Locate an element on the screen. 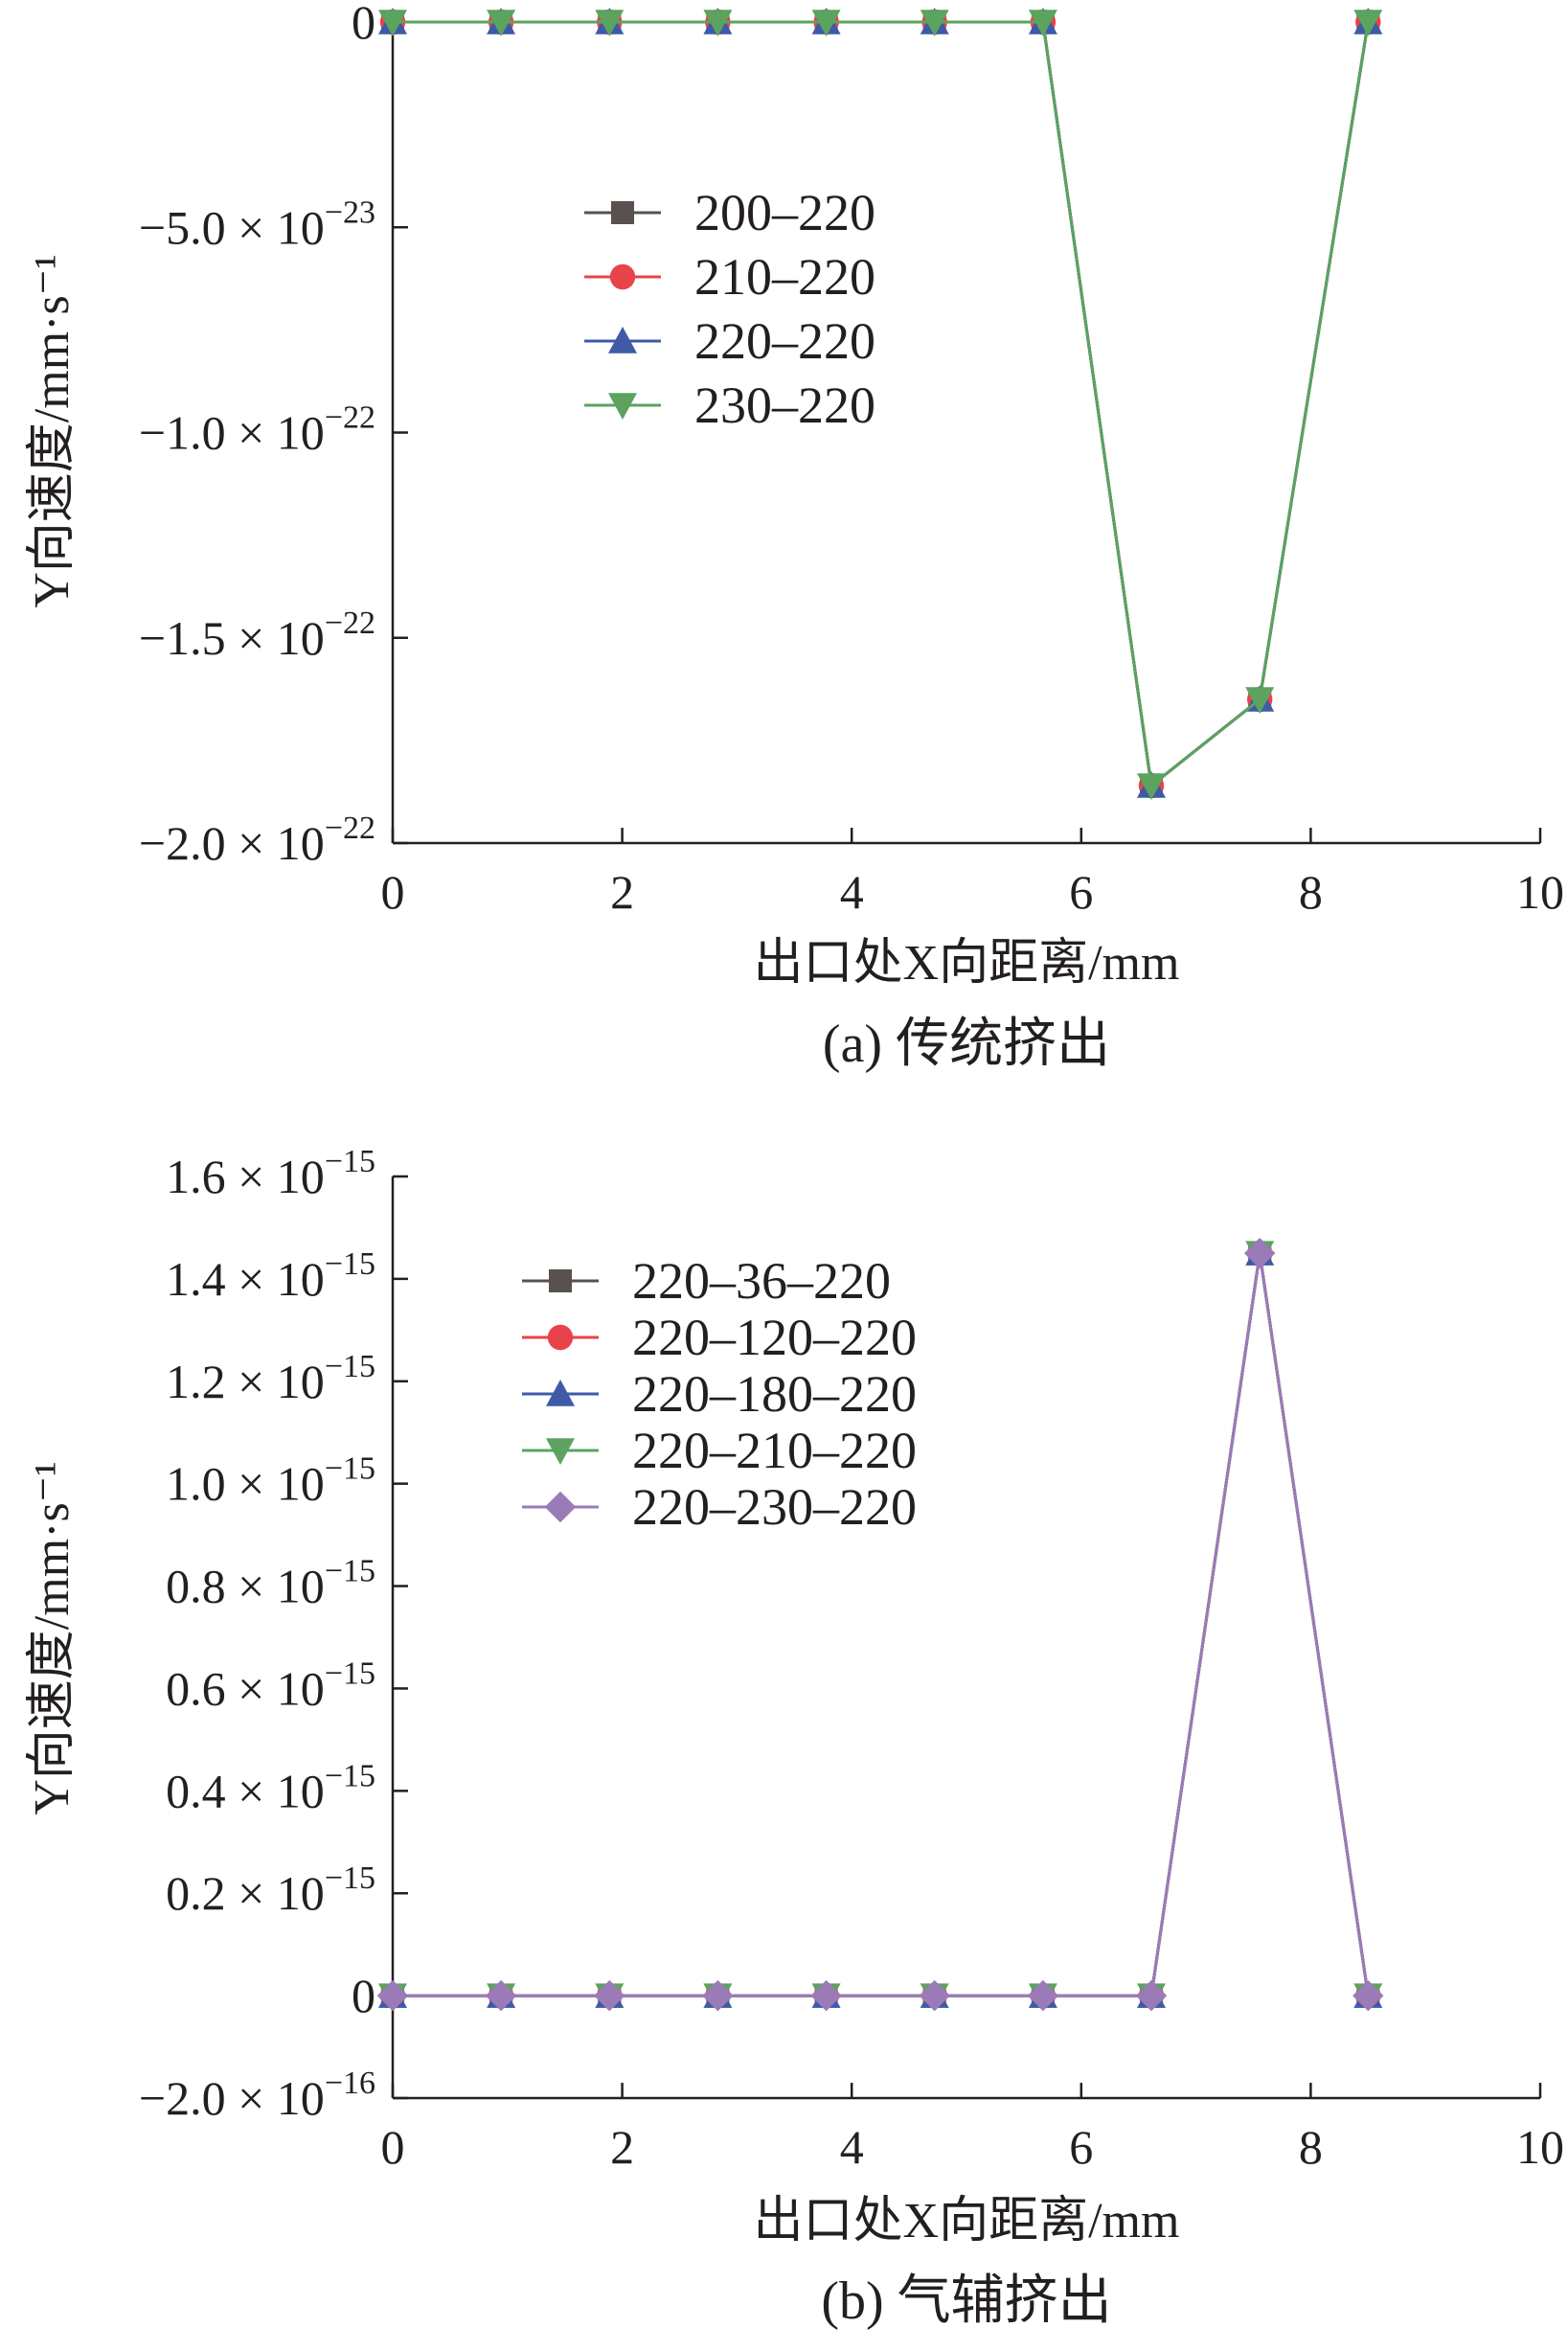 The width and height of the screenshot is (1568, 2351). y-tick-label: −1.5 × 10⁻²² is located at coordinates (257, 635).